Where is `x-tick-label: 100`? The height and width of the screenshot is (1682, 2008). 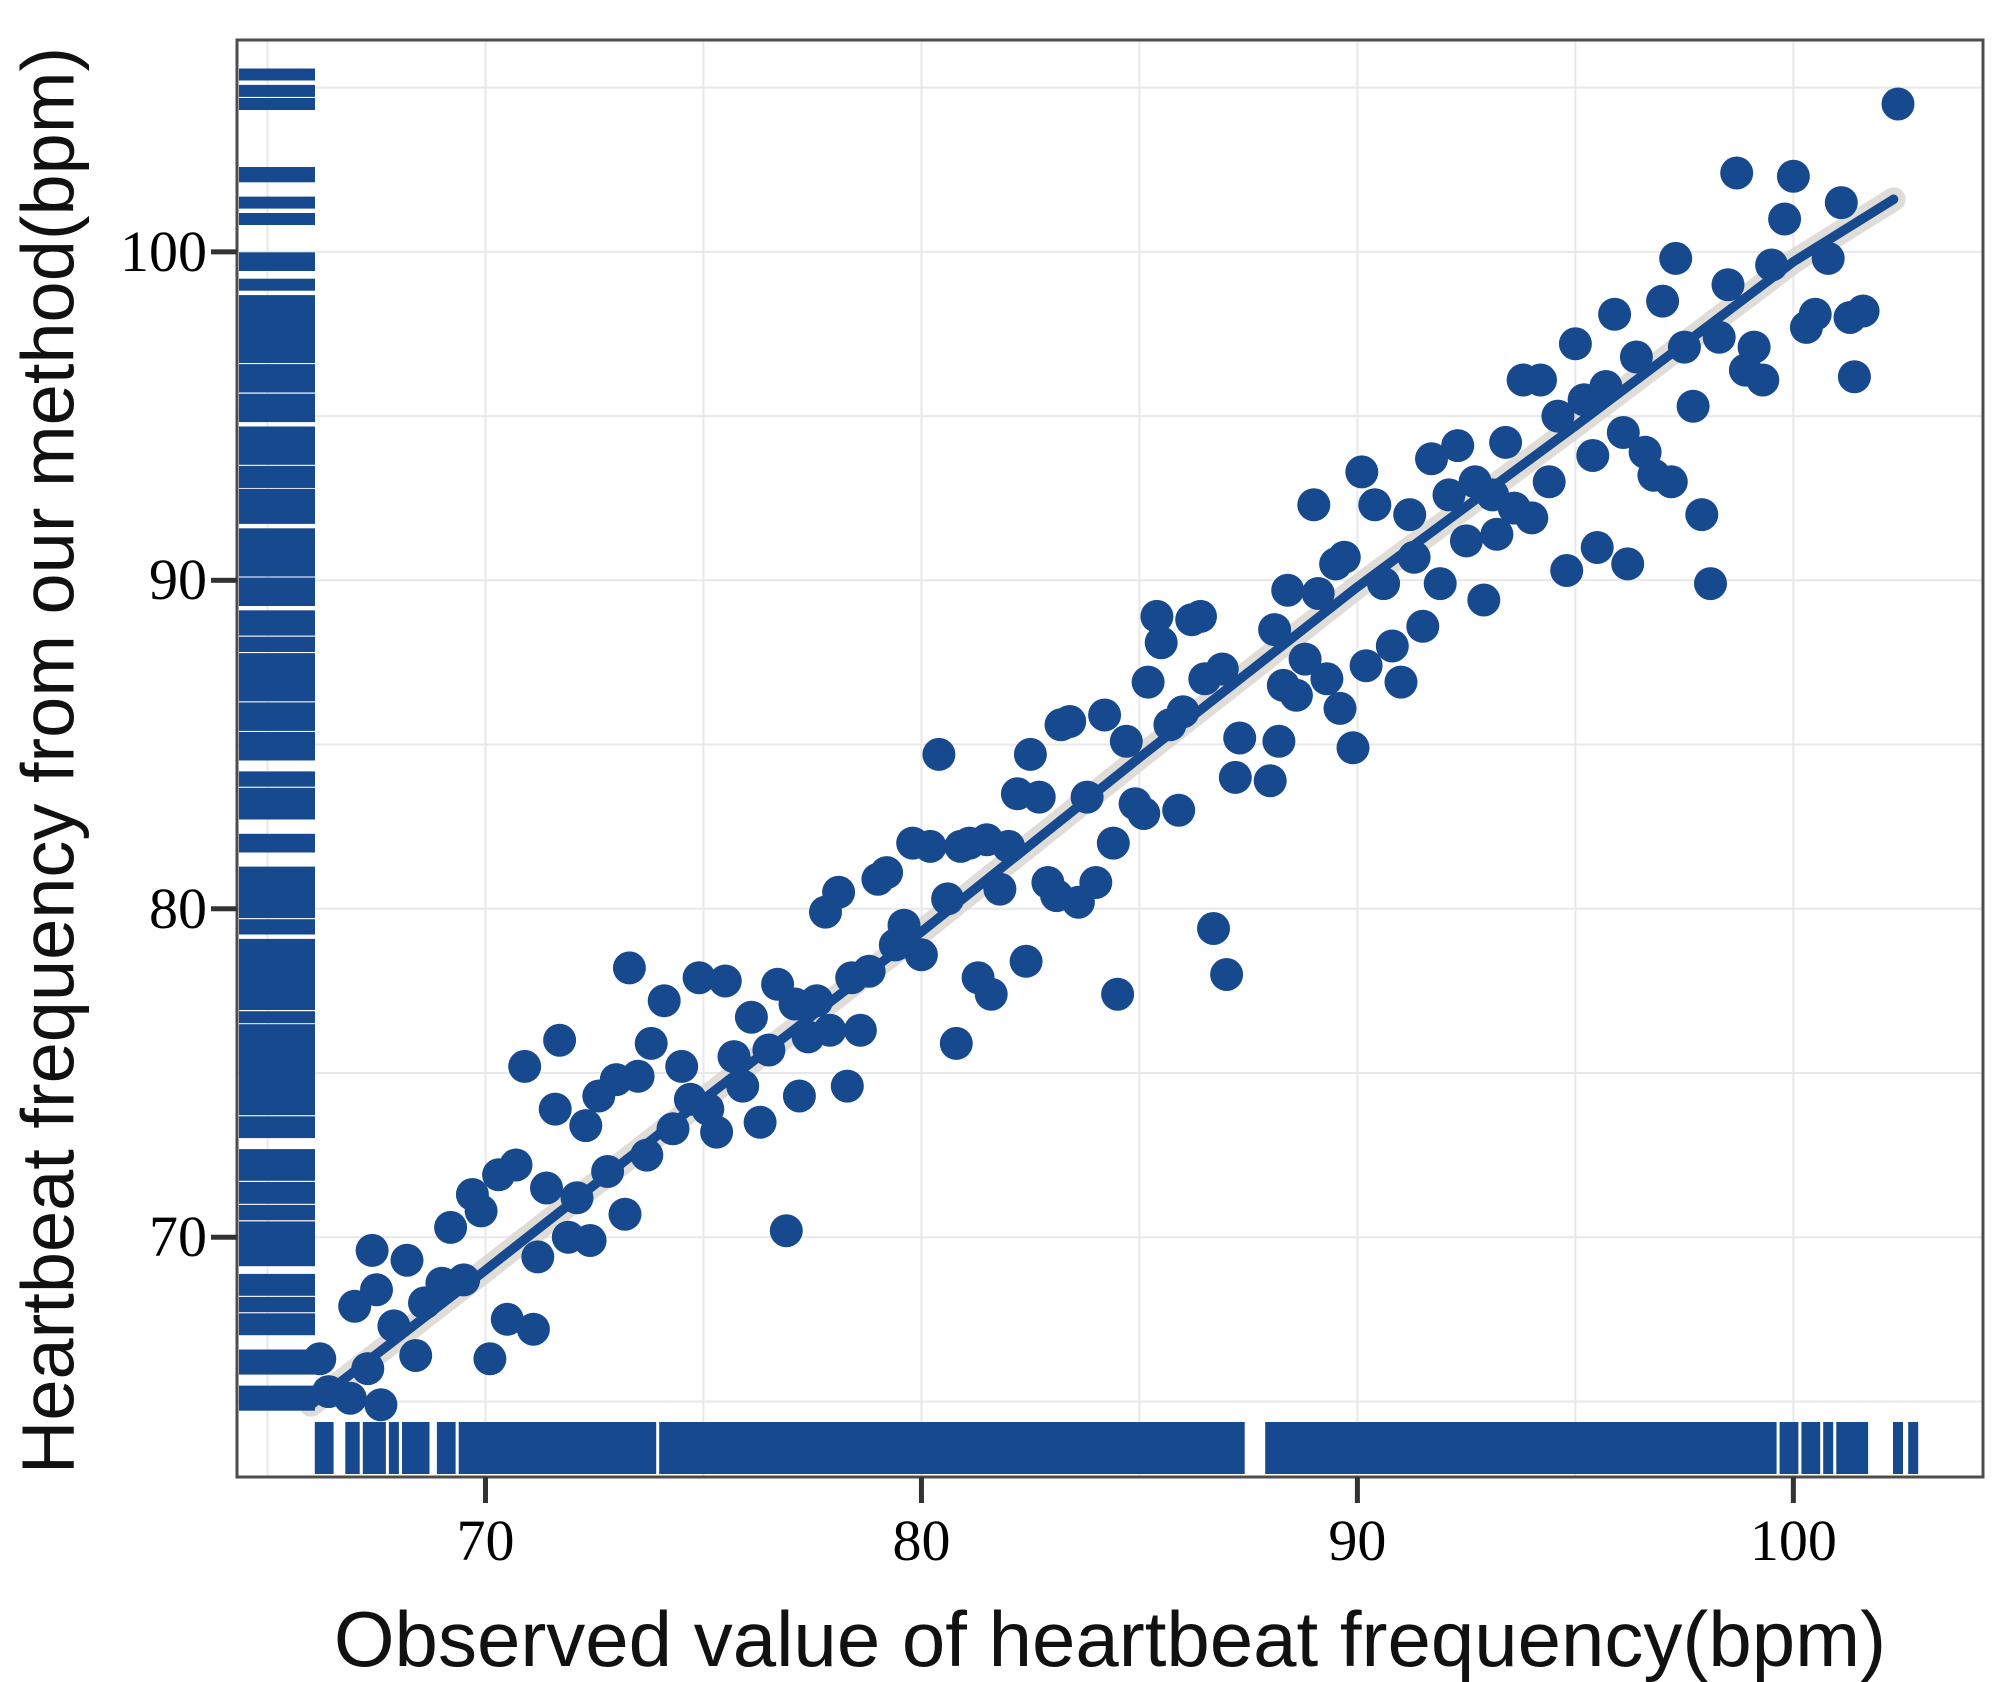 x-tick-label: 100 is located at coordinates (1793, 1540).